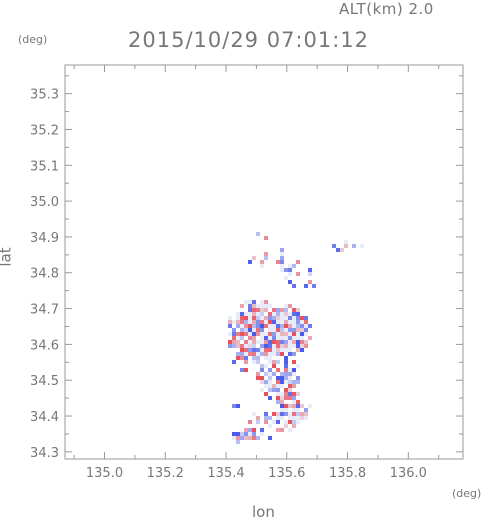  What do you see at coordinates (296, 338) in the screenshot?
I see `data-cells` at bounding box center [296, 338].